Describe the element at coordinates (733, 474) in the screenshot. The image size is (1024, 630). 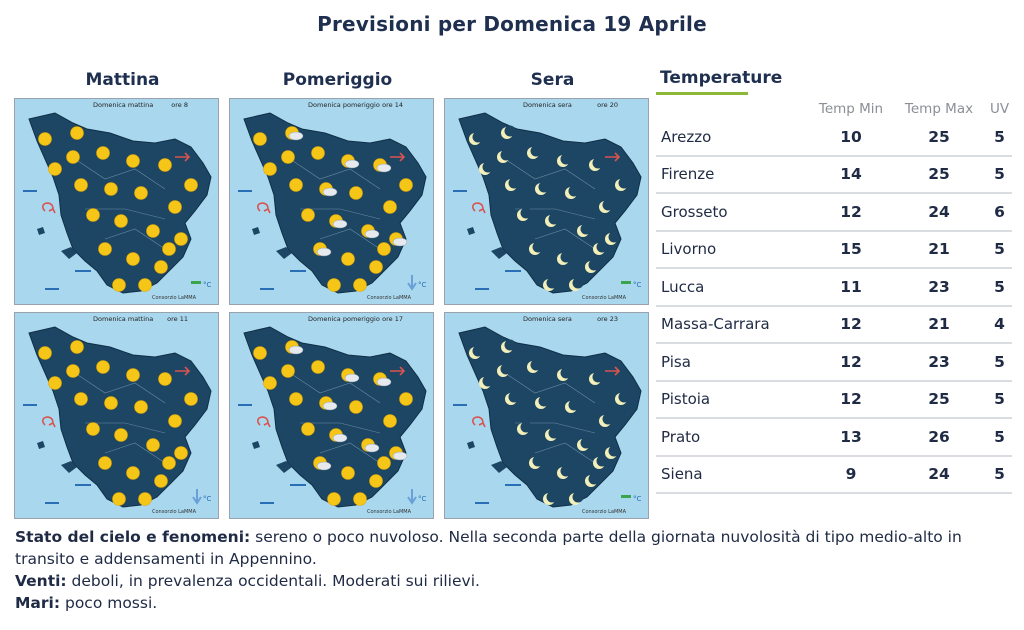
I see `city-name: Siena` at that location.